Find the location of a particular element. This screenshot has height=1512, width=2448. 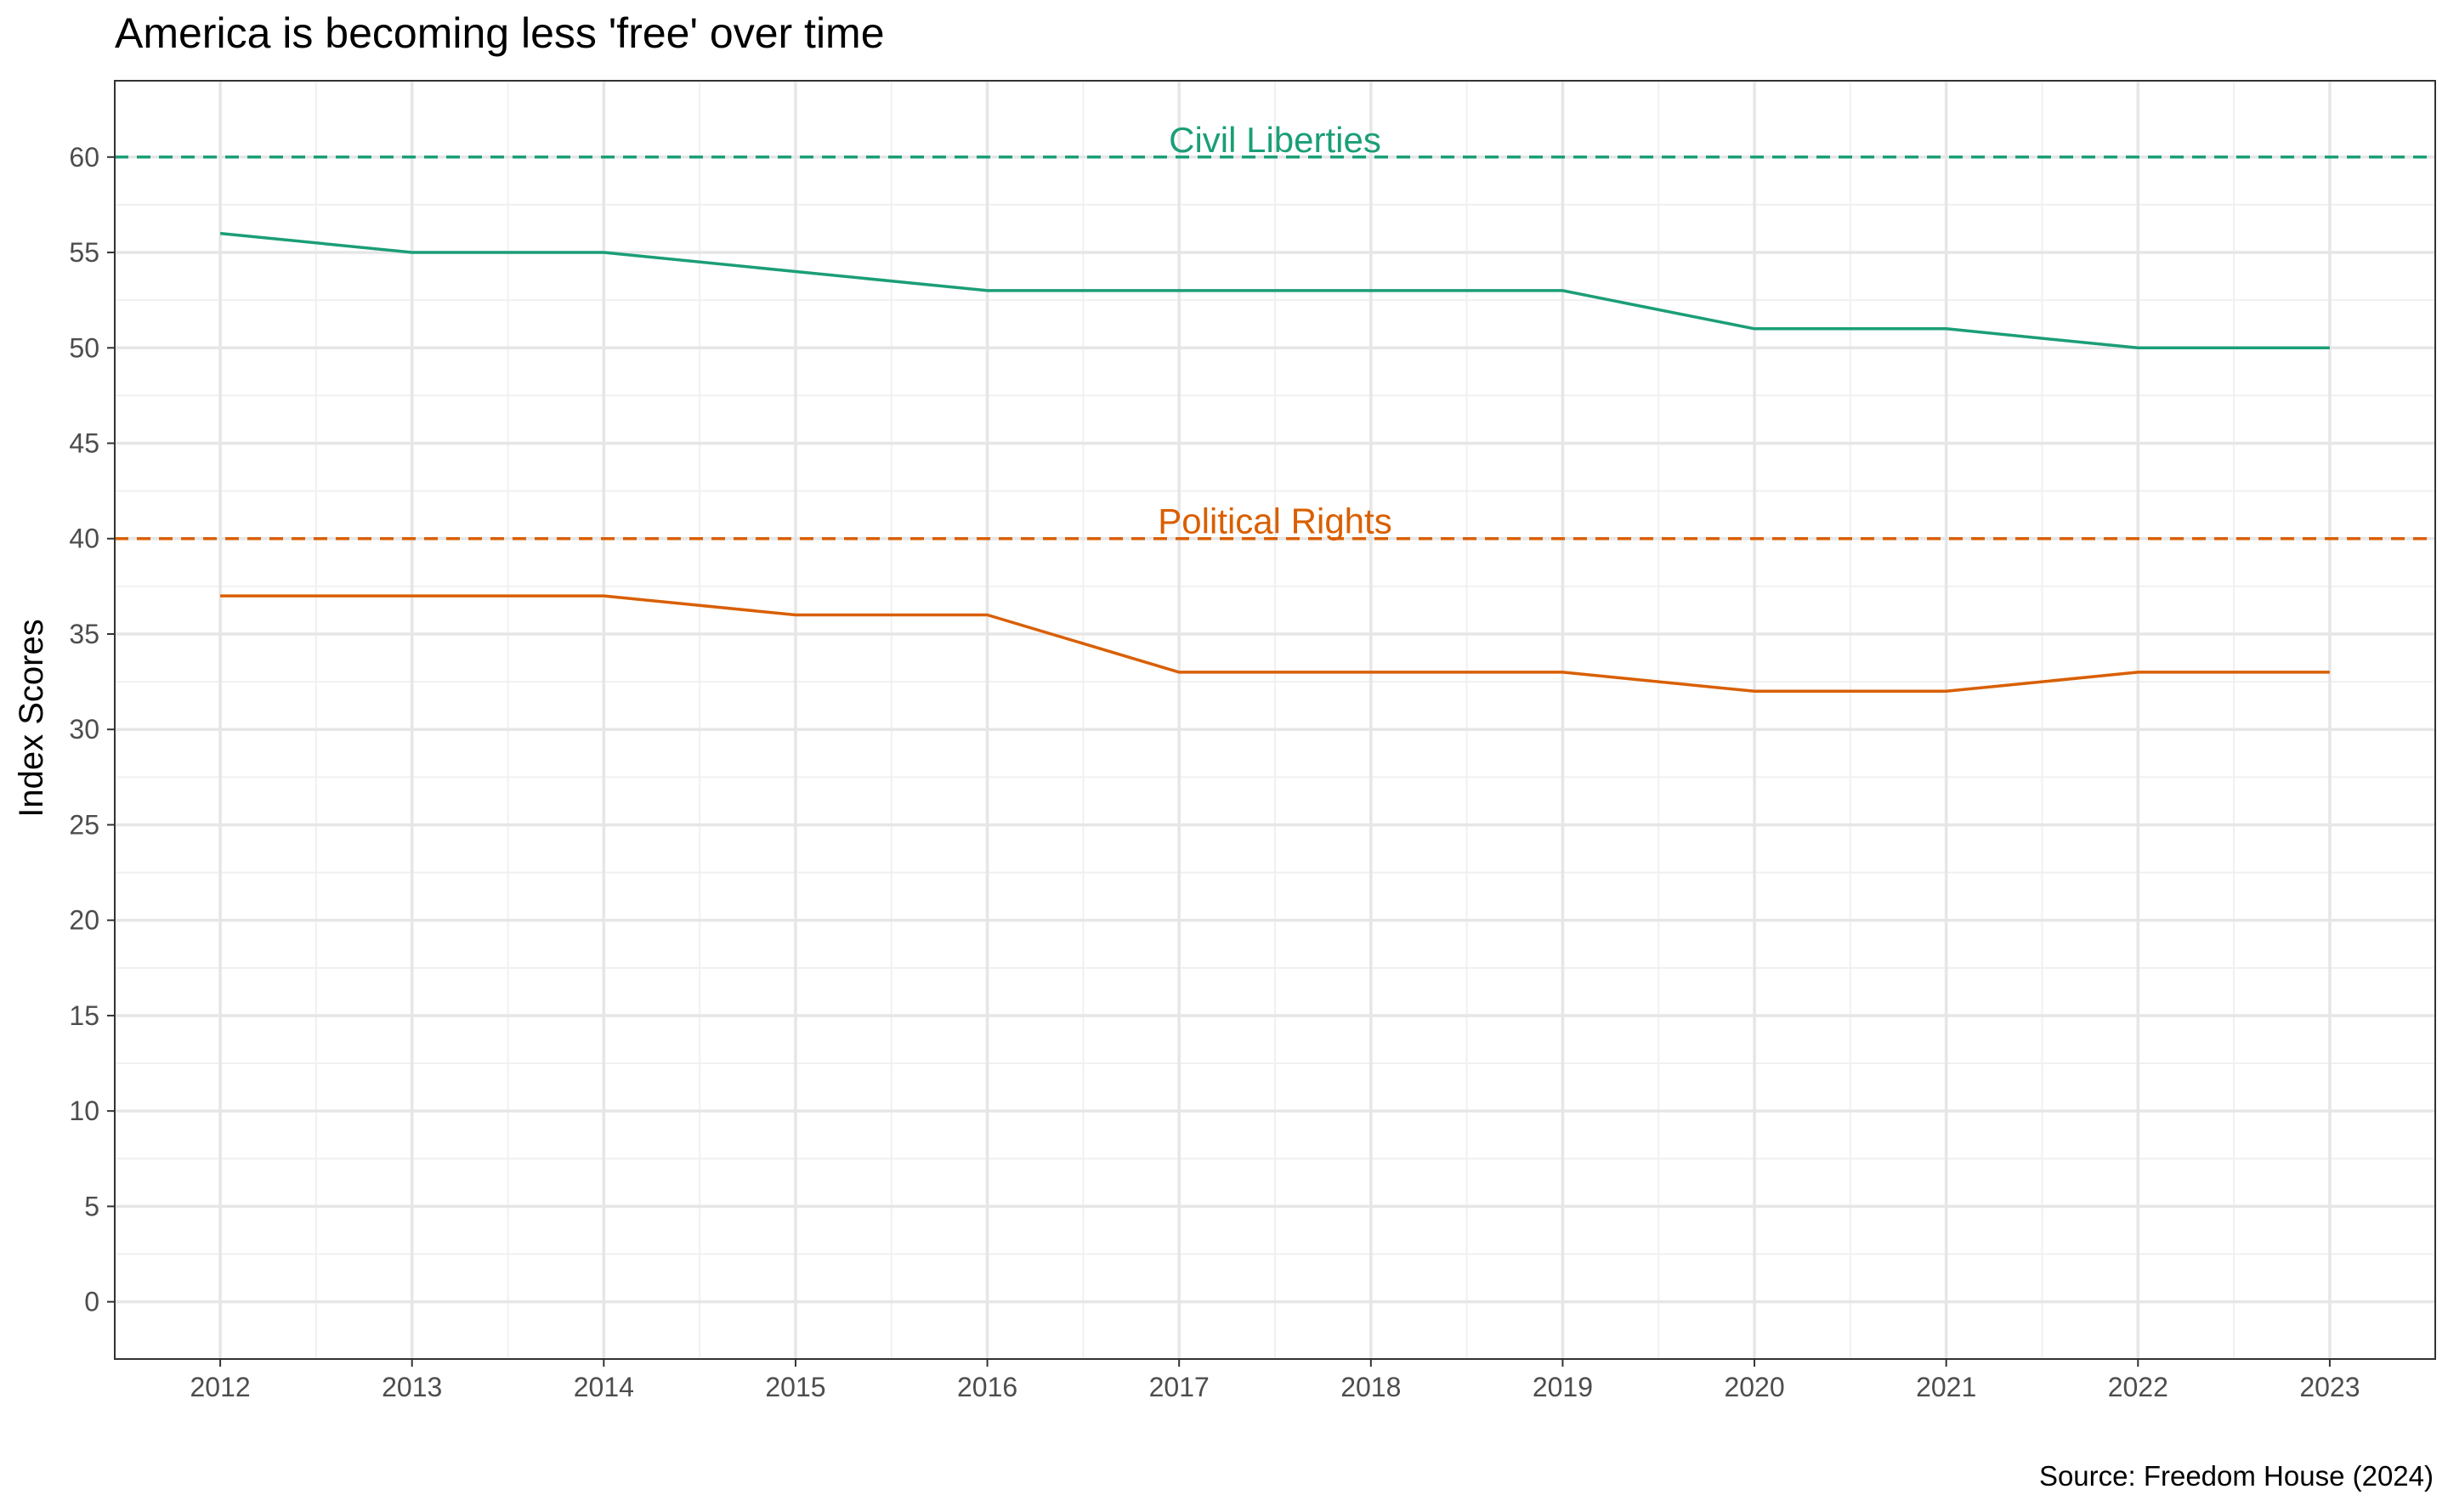

y-tick-label: 55 is located at coordinates (84, 252).